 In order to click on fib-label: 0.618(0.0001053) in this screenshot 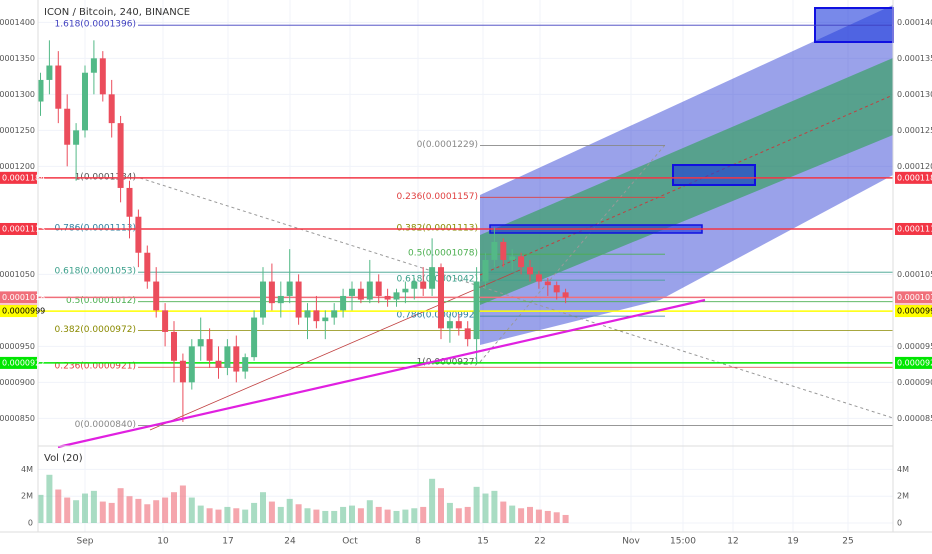, I will do `click(95, 272)`.